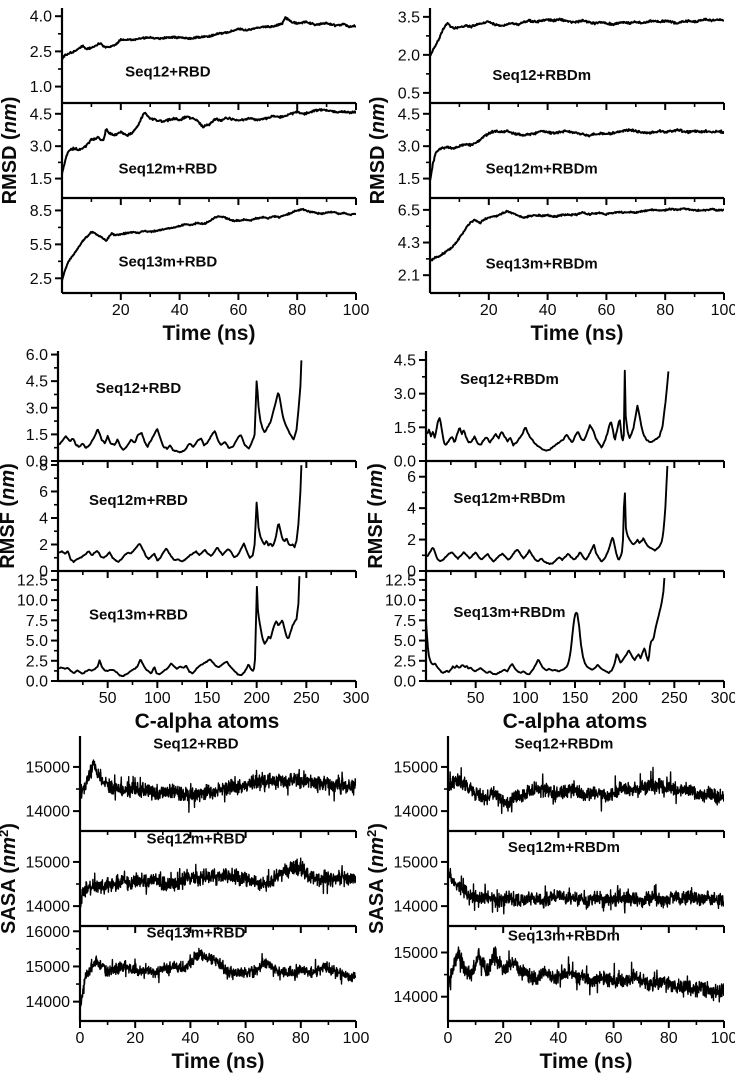 The image size is (735, 1083). I want to click on svg-text: 4.0, so click(41, 17).